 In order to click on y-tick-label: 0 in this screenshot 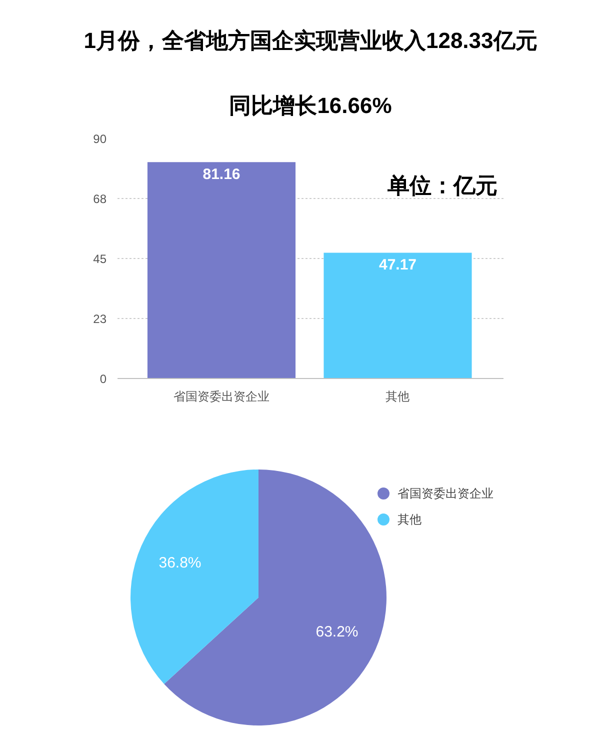, I will do `click(103, 379)`.